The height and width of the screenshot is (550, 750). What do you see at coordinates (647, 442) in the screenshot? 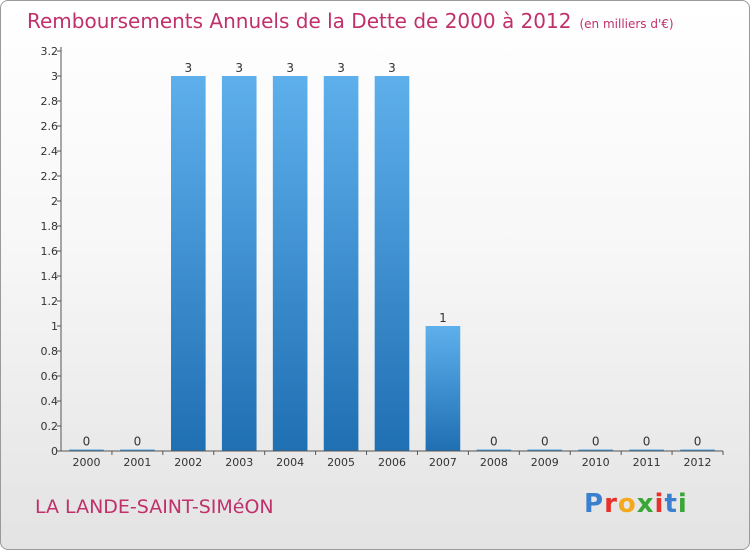
I see `value-label-2011: 0` at bounding box center [647, 442].